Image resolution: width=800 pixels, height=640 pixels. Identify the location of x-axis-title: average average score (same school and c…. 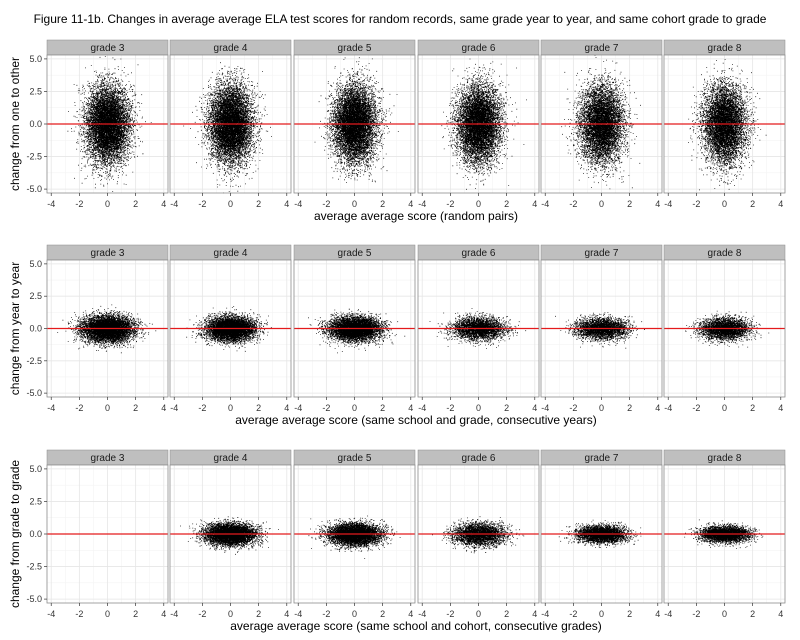
(416, 626).